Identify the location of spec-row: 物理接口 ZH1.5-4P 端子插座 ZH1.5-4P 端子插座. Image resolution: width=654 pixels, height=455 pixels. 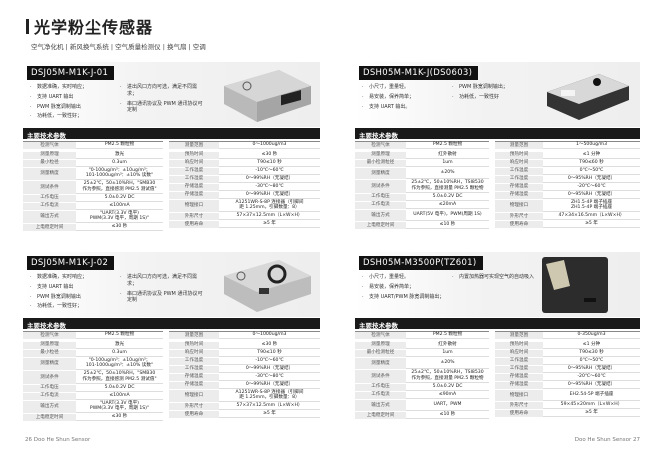
(567, 206).